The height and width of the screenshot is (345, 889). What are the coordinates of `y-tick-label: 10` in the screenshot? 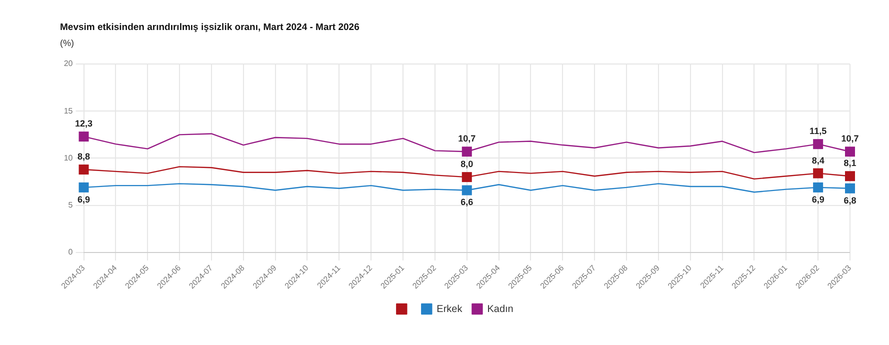 It's located at (69, 157).